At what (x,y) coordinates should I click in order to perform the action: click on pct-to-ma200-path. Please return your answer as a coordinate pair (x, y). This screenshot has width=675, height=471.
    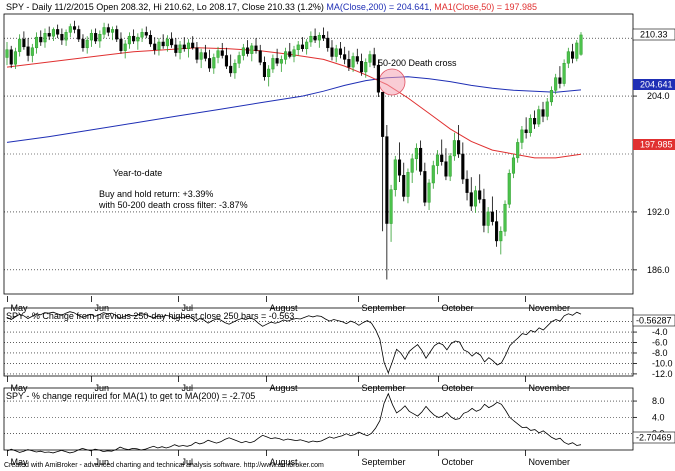
    Looking at the image, I should click on (294, 423).